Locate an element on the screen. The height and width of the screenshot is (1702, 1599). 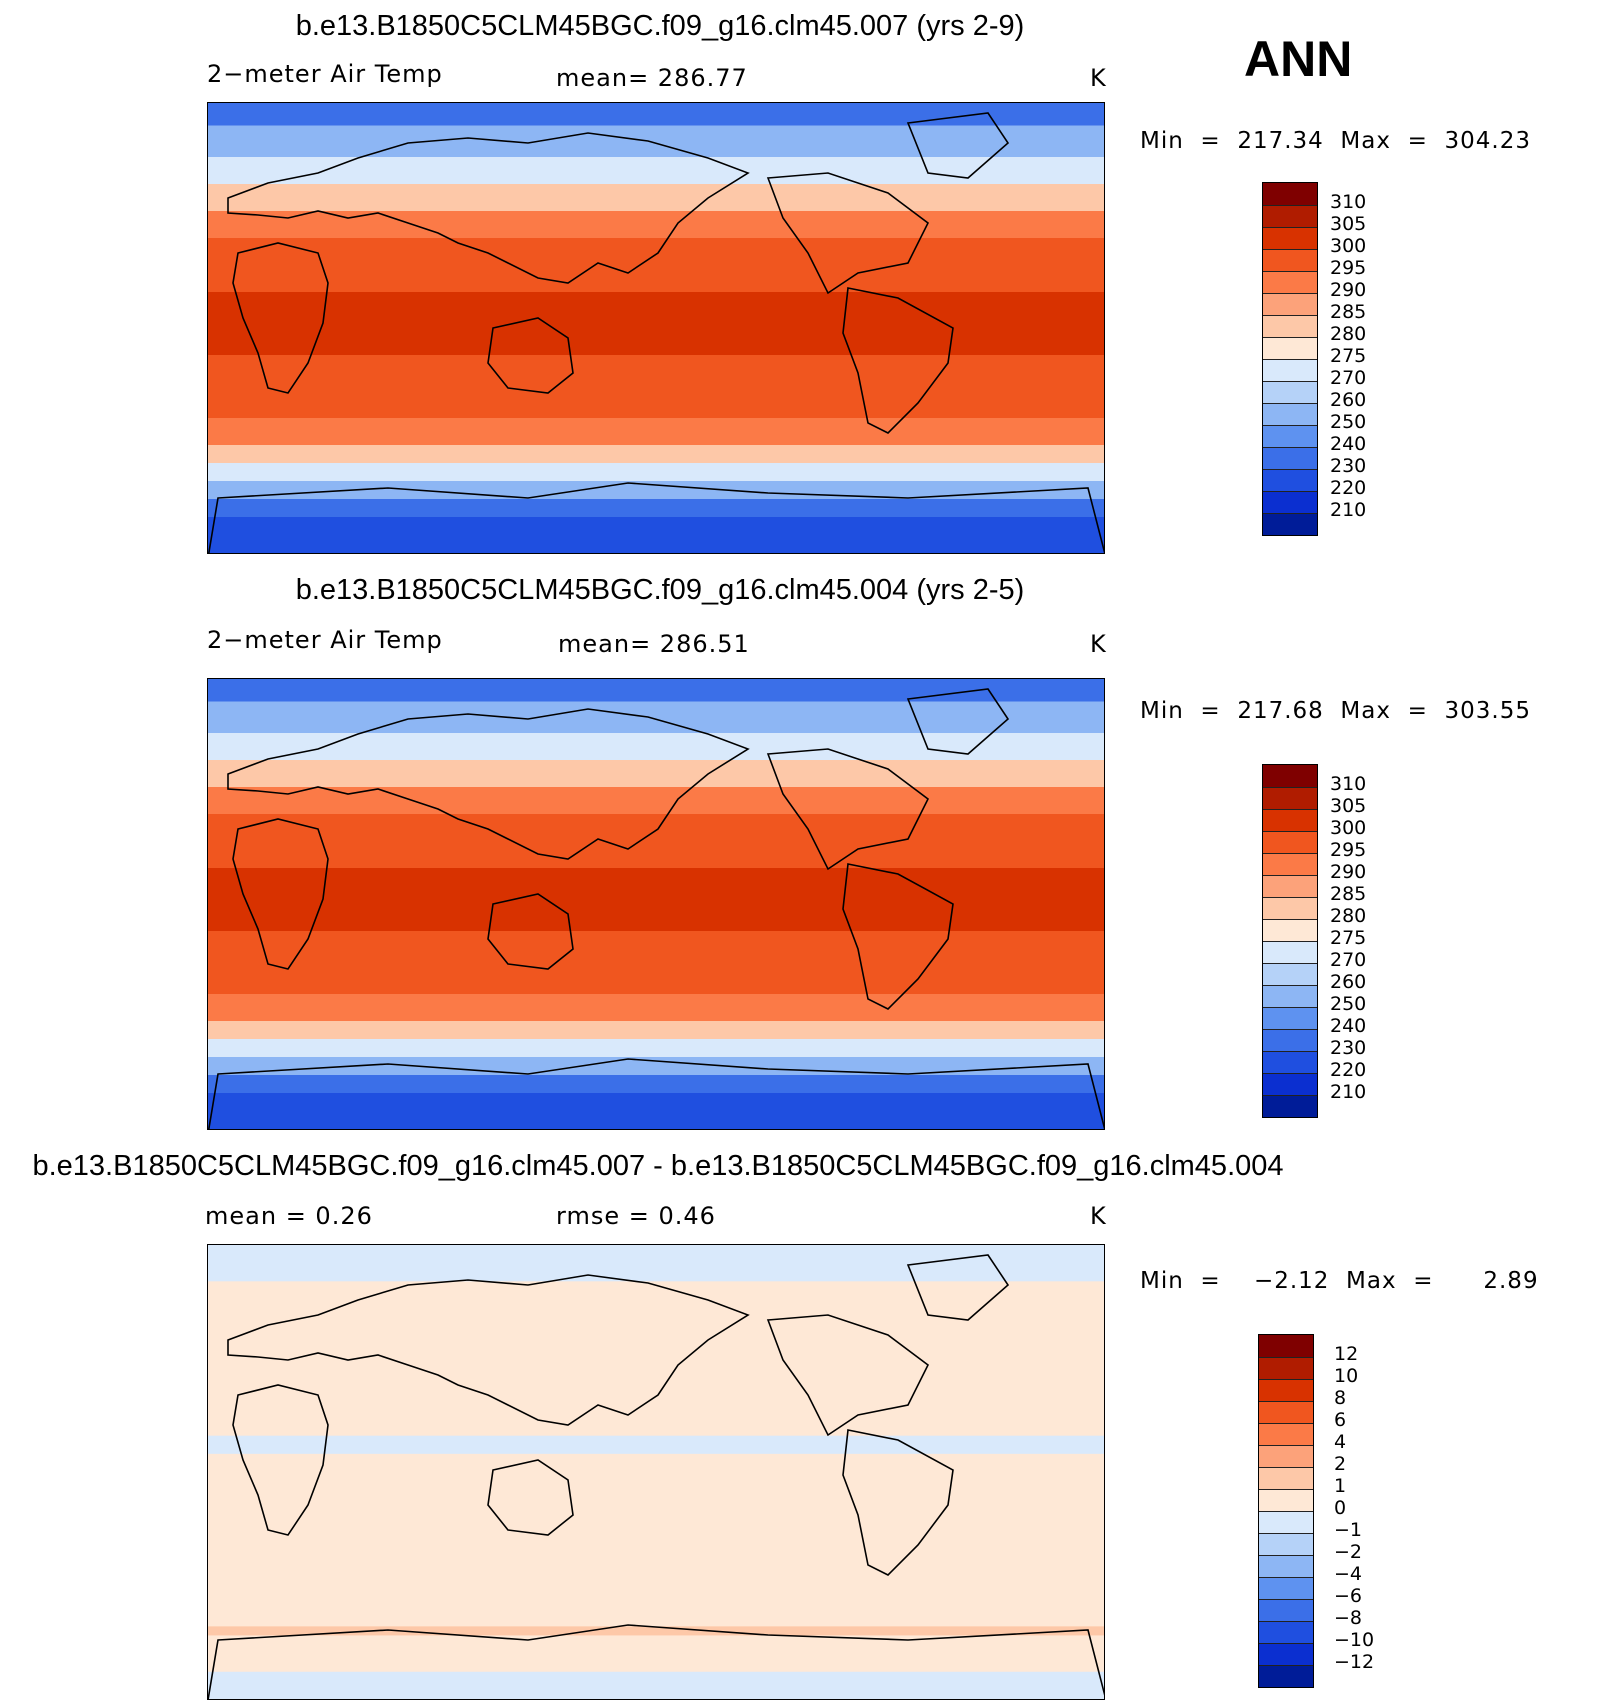
colorbar-tick-label: 285 is located at coordinates (1348, 312).